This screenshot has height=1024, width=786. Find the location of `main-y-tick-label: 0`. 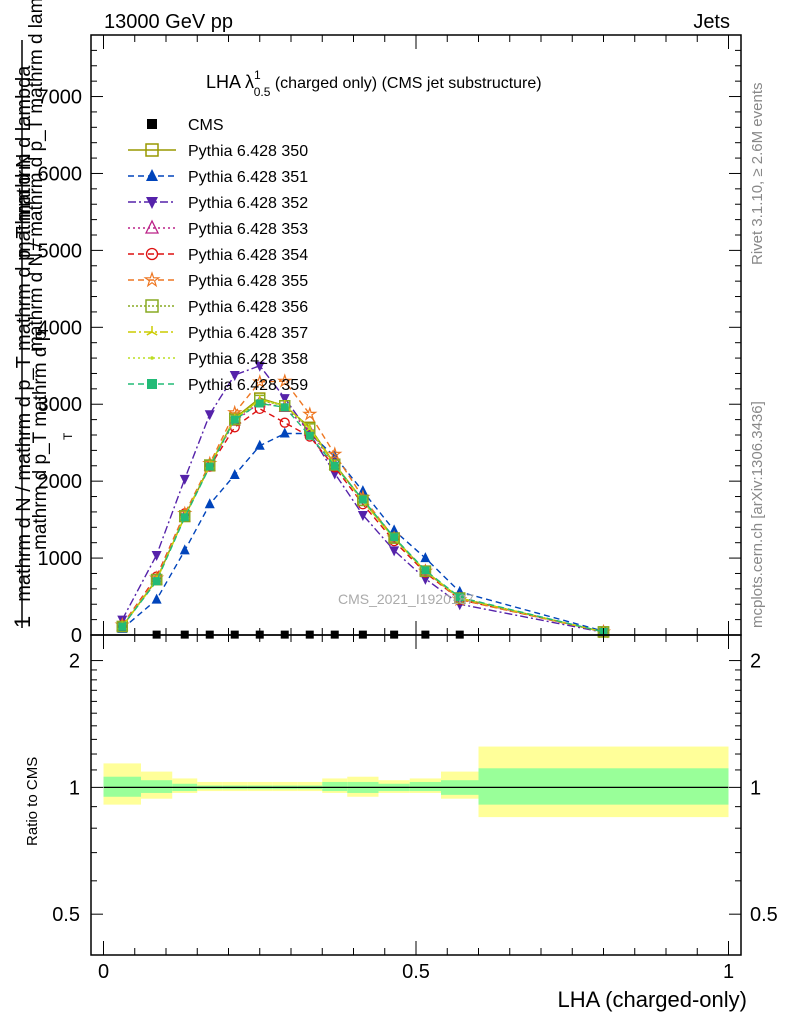

main-y-tick-label: 0 is located at coordinates (76, 636).